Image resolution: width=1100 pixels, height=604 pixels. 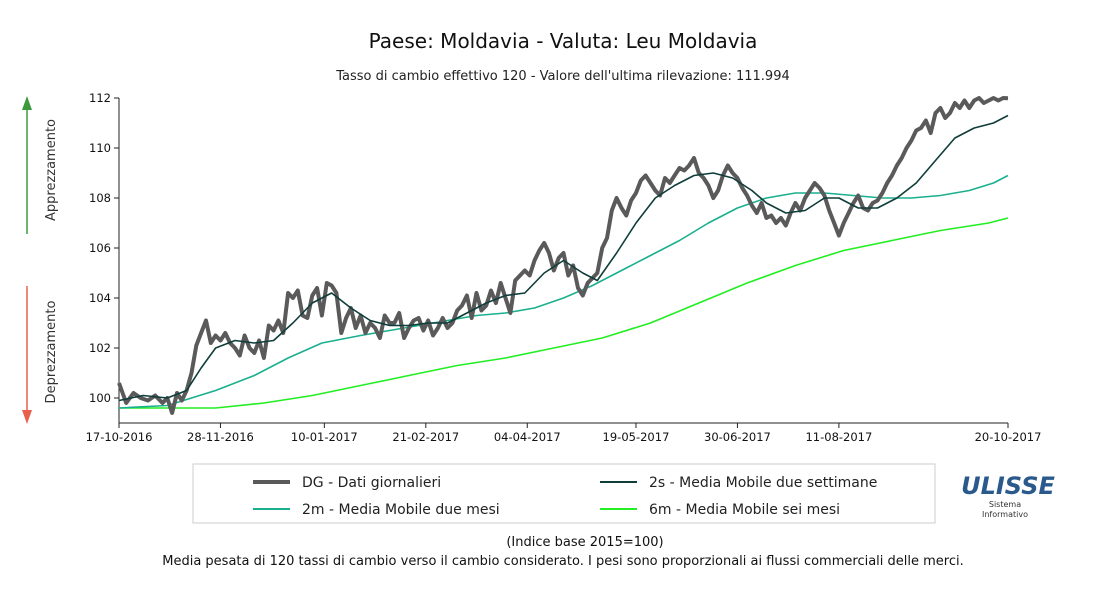 I want to click on legend-box, so click(x=564, y=493).